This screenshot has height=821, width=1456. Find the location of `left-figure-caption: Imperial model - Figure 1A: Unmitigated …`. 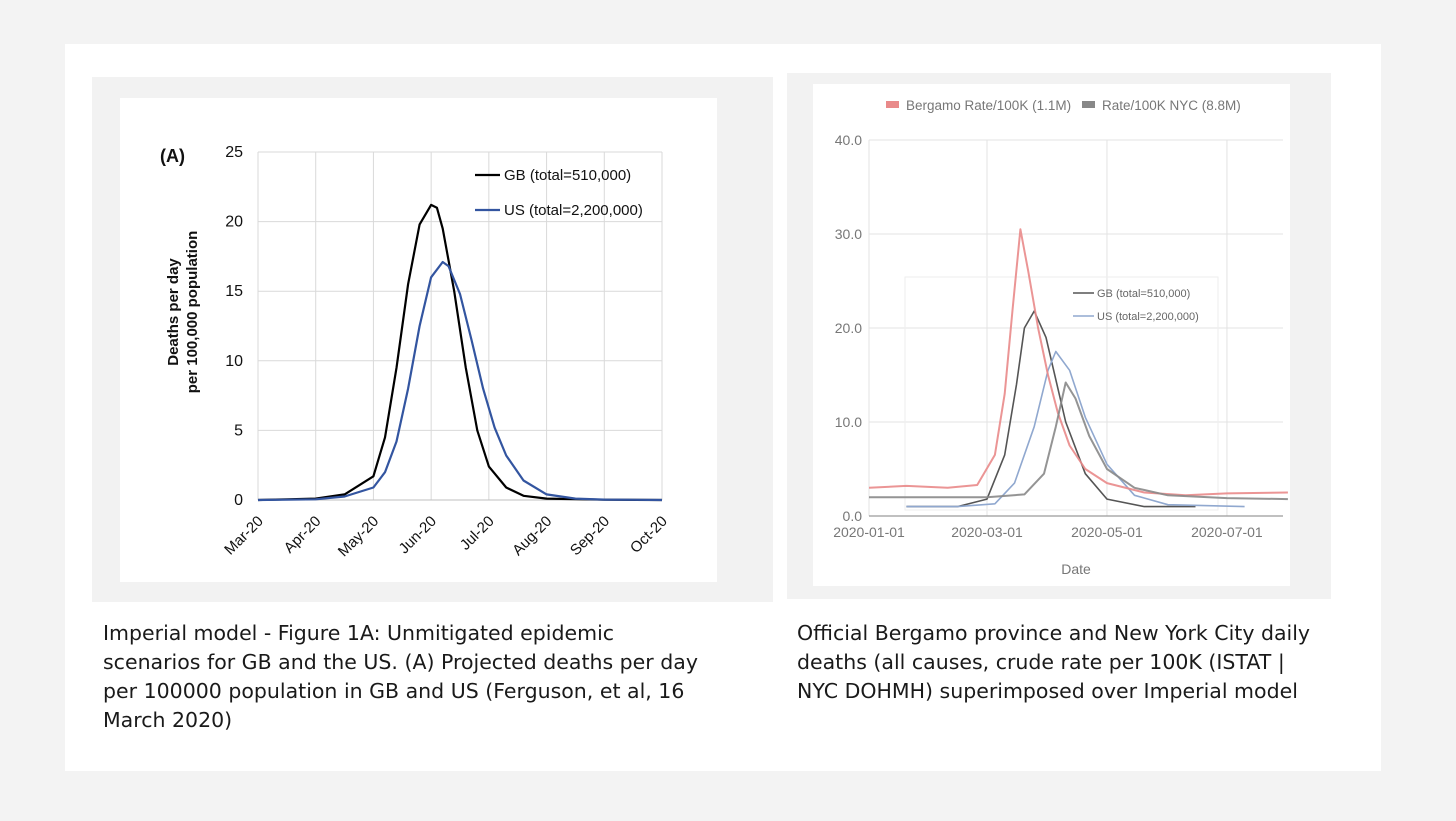

left-figure-caption: Imperial model - Figure 1A: Unmitigated … is located at coordinates (423, 677).